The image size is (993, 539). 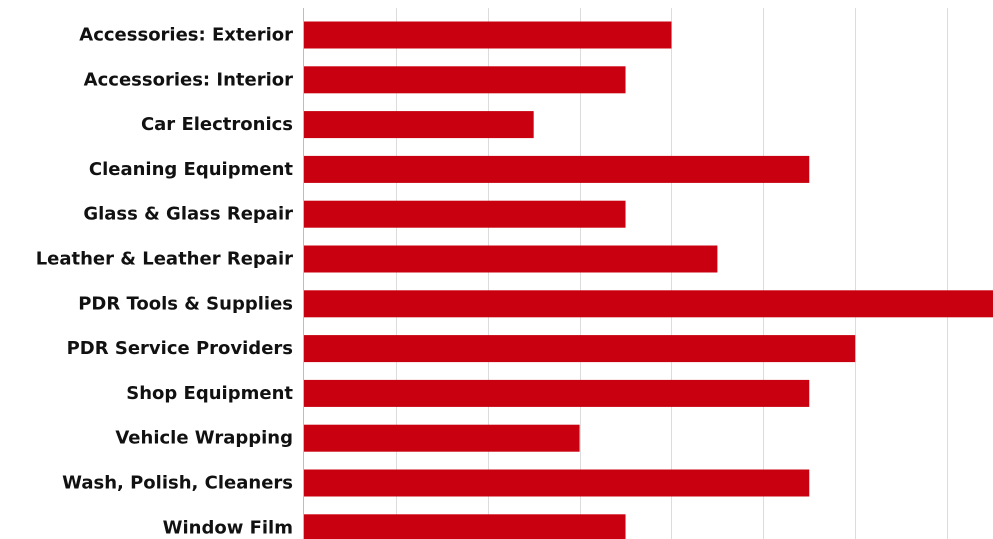 What do you see at coordinates (209, 393) in the screenshot?
I see `category-label: Shop Equipment` at bounding box center [209, 393].